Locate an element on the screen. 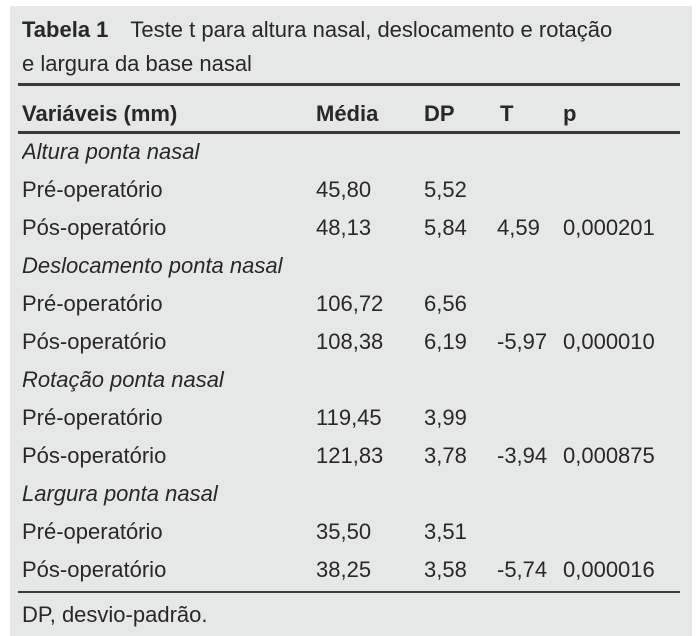 The image size is (700, 636). p-value: 0,000010 is located at coordinates (609, 341).